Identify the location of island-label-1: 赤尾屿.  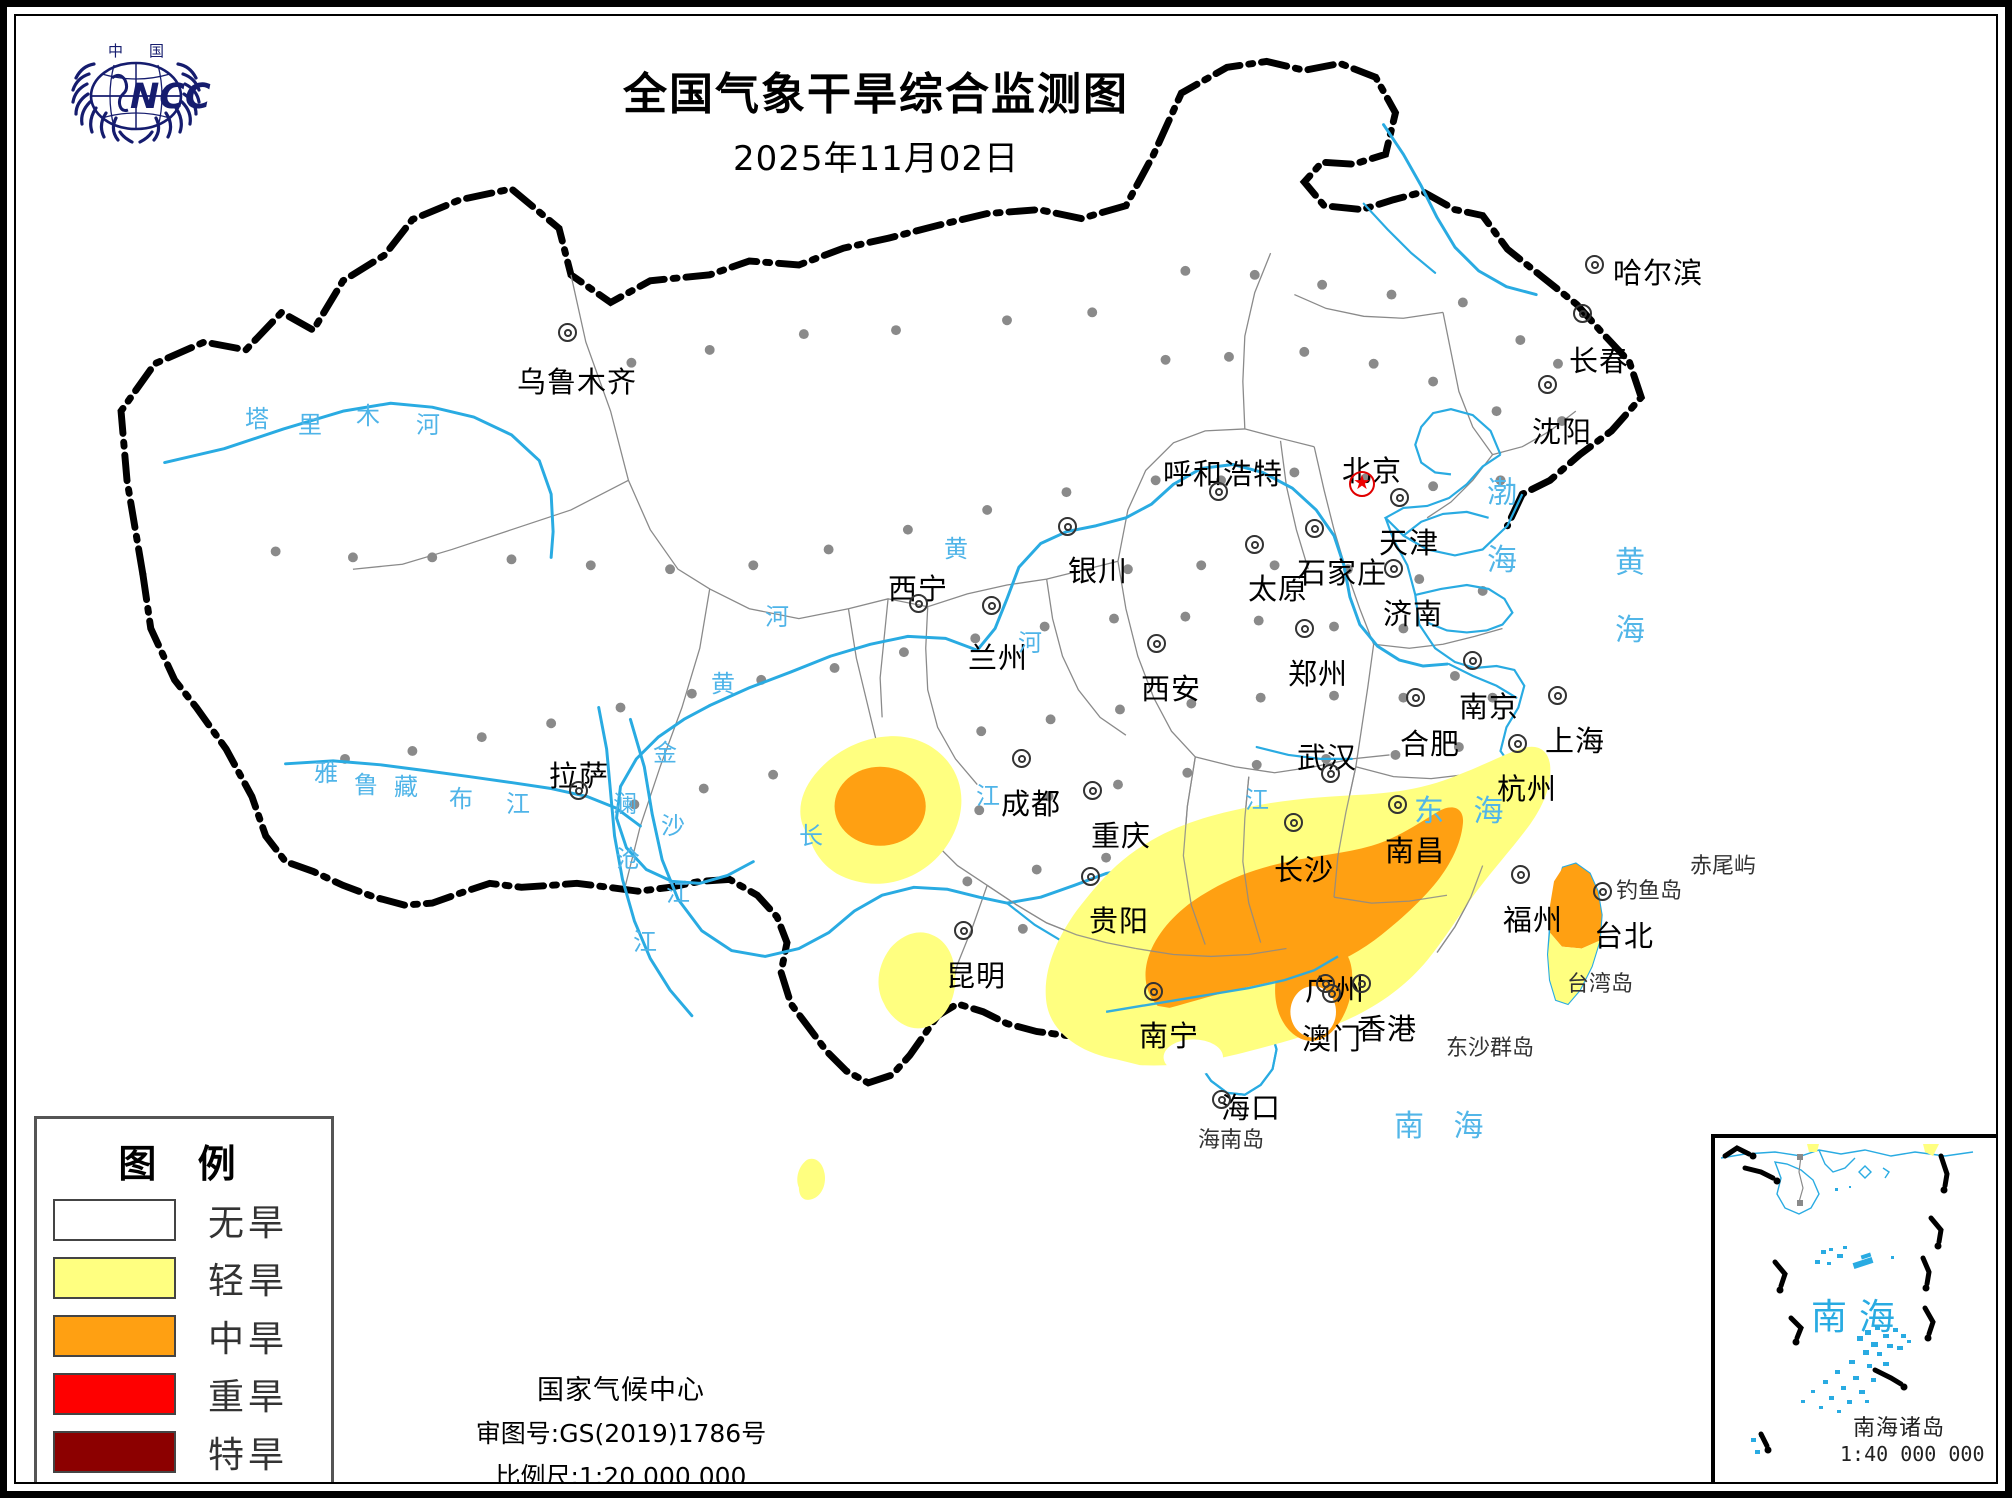
(1723, 866).